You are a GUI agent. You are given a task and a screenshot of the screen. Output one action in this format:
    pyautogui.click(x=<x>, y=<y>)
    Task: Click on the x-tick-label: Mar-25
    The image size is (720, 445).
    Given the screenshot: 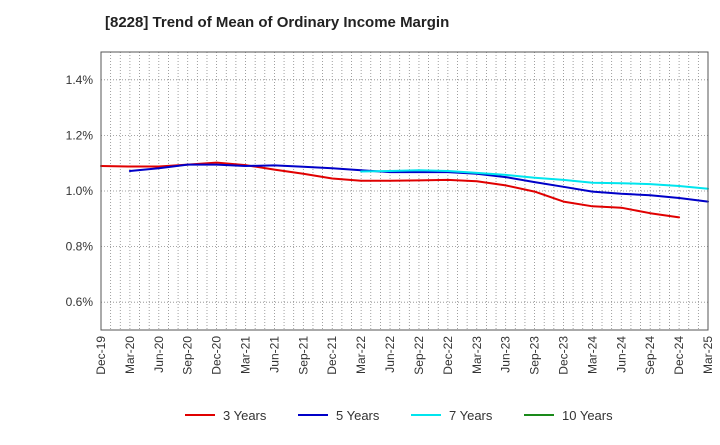 What is the action you would take?
    pyautogui.click(x=708, y=355)
    